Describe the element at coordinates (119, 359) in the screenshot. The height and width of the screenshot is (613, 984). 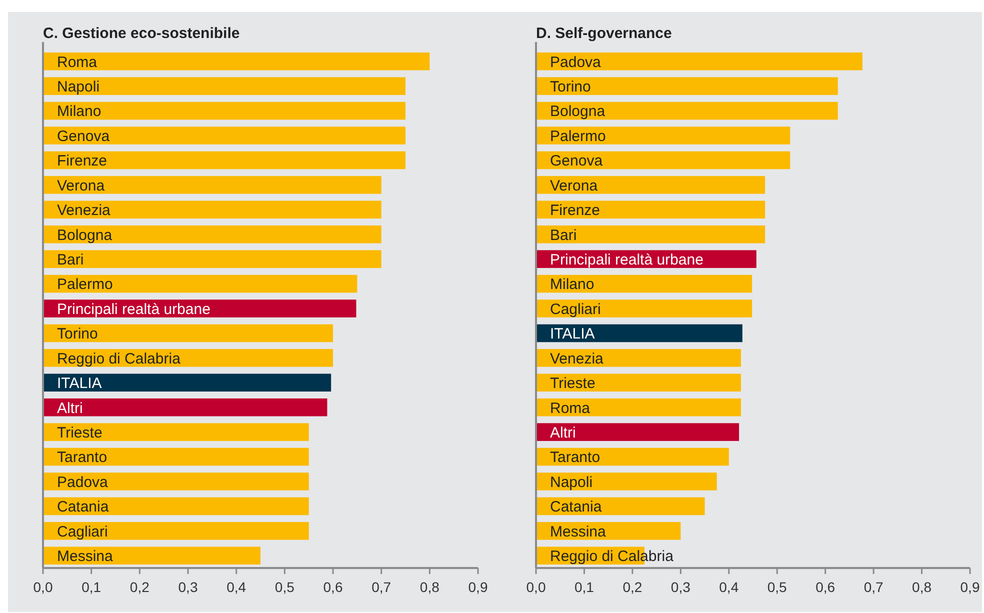
I see `y-tick-label: Reggio di Calabria` at that location.